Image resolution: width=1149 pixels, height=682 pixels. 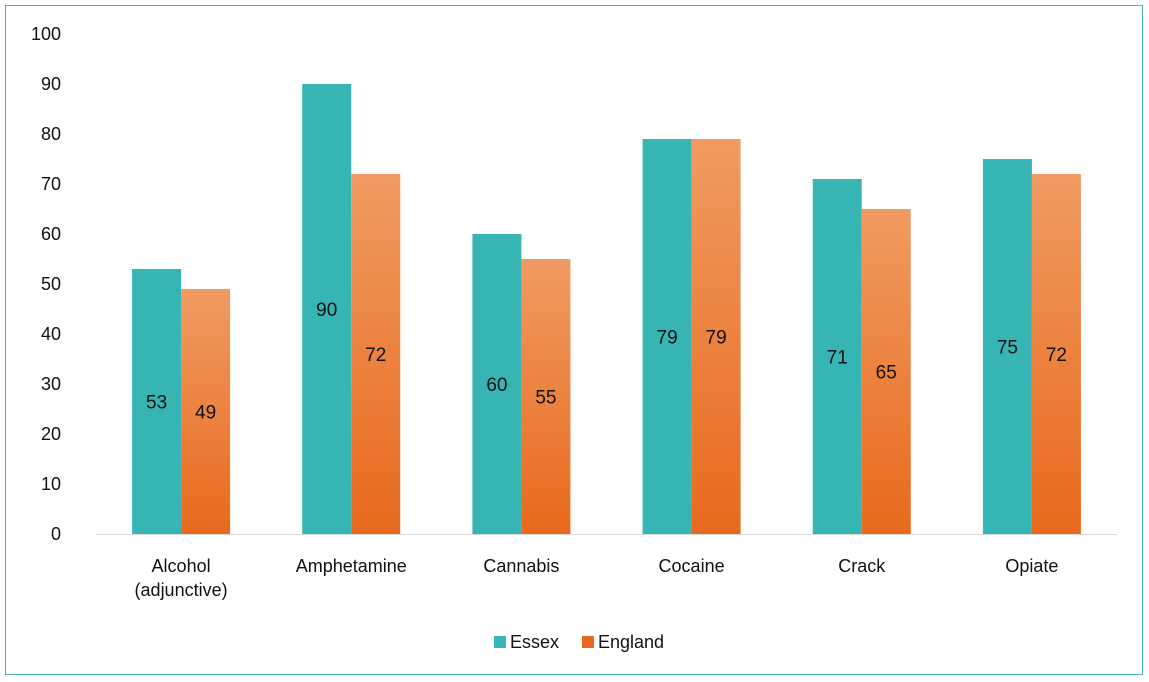 What do you see at coordinates (51, 334) in the screenshot?
I see `y-tick-label: 40` at bounding box center [51, 334].